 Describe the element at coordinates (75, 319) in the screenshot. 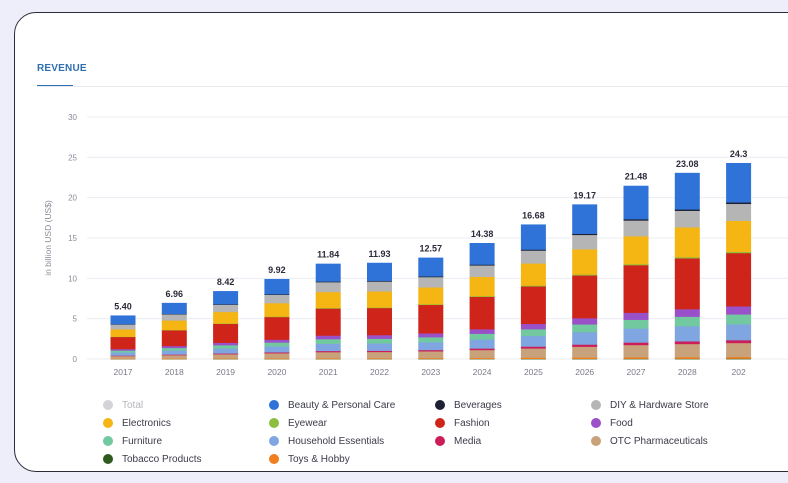

I see `y-tick-label: 5` at that location.